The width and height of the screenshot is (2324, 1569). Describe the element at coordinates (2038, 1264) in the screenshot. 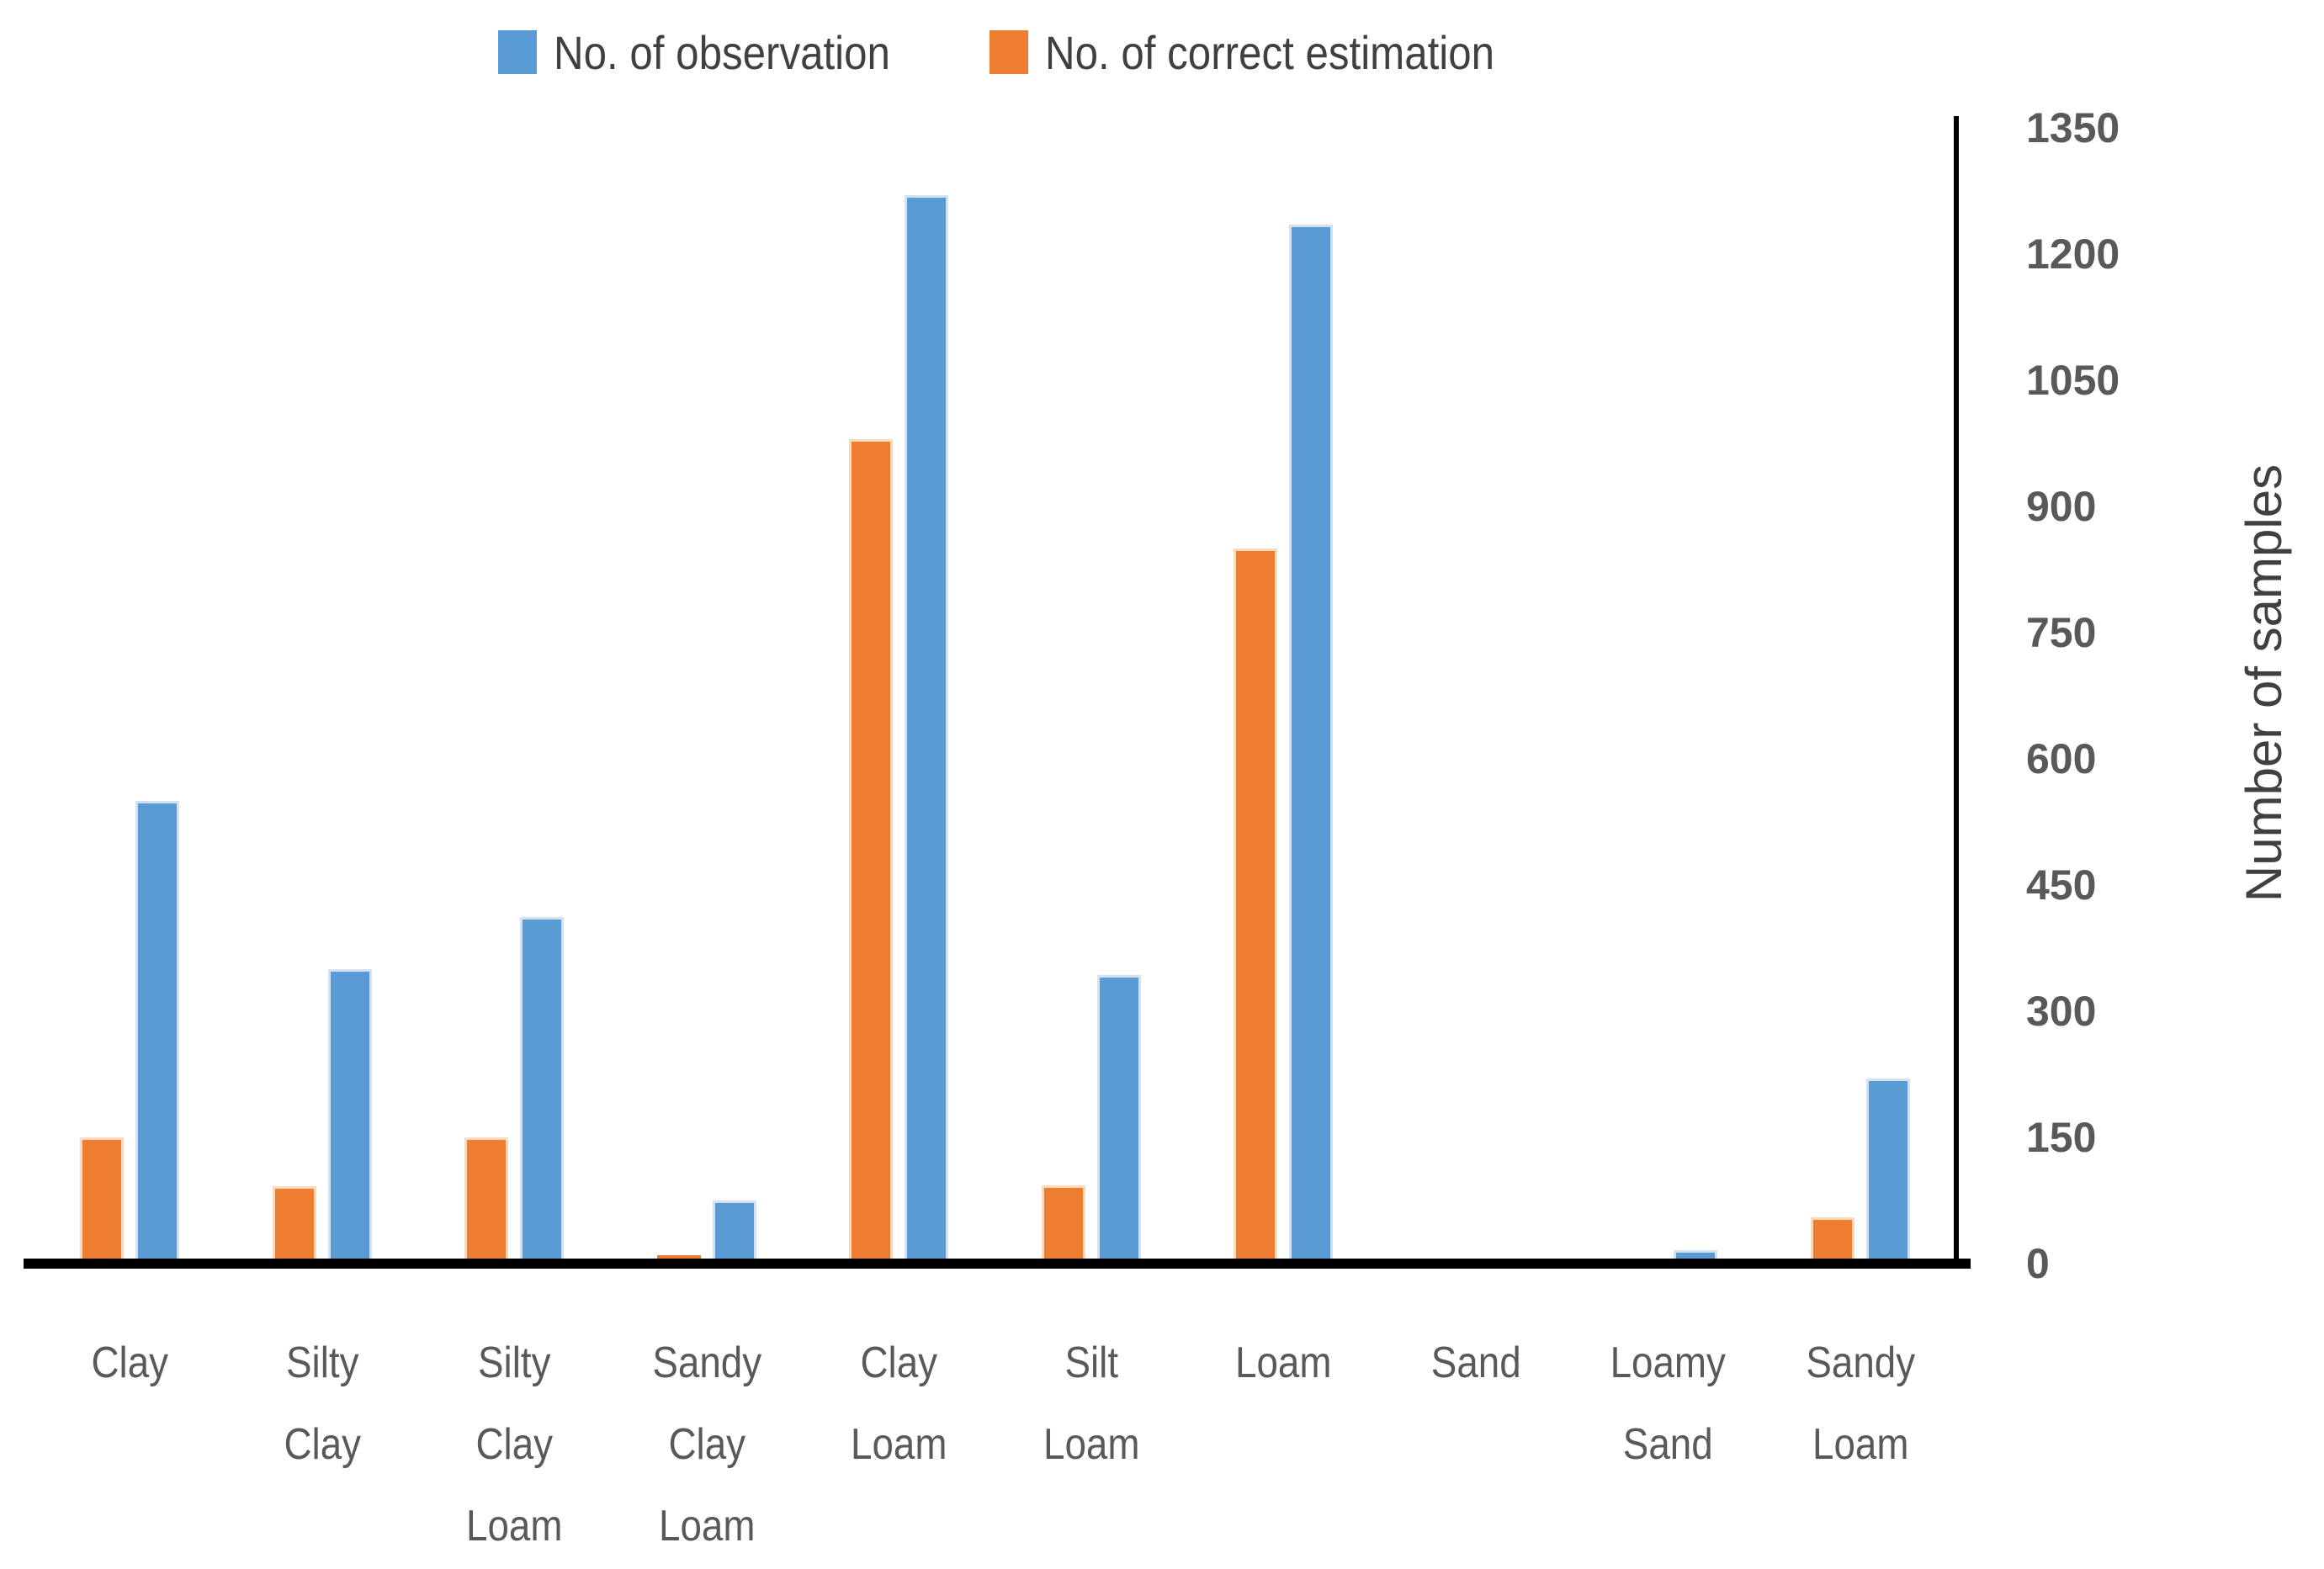

I see `y-tick-0: 0` at that location.